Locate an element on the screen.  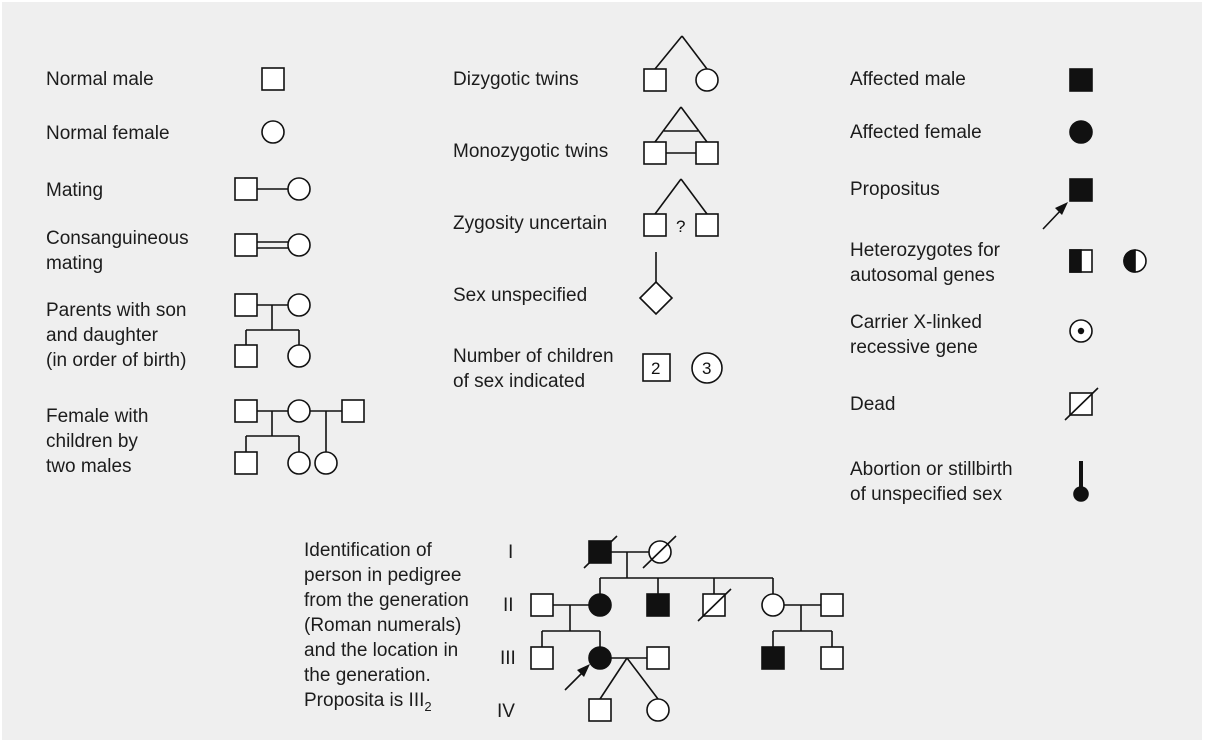
female-two-males-symbol is located at coordinates (299, 437).